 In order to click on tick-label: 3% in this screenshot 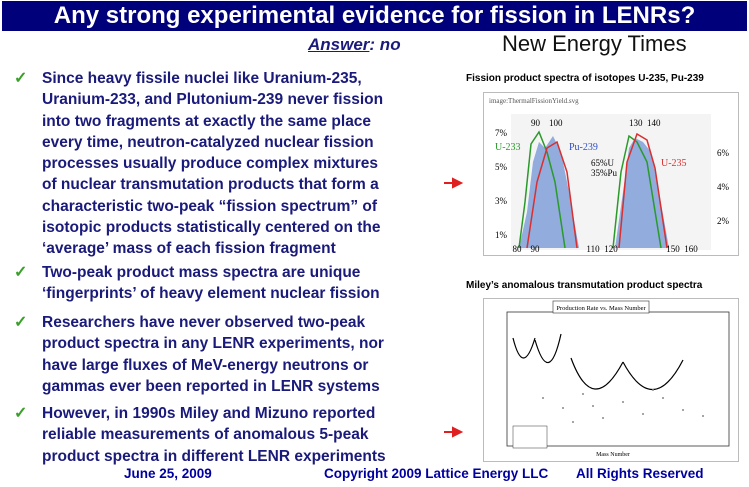, I will do `click(501, 201)`.